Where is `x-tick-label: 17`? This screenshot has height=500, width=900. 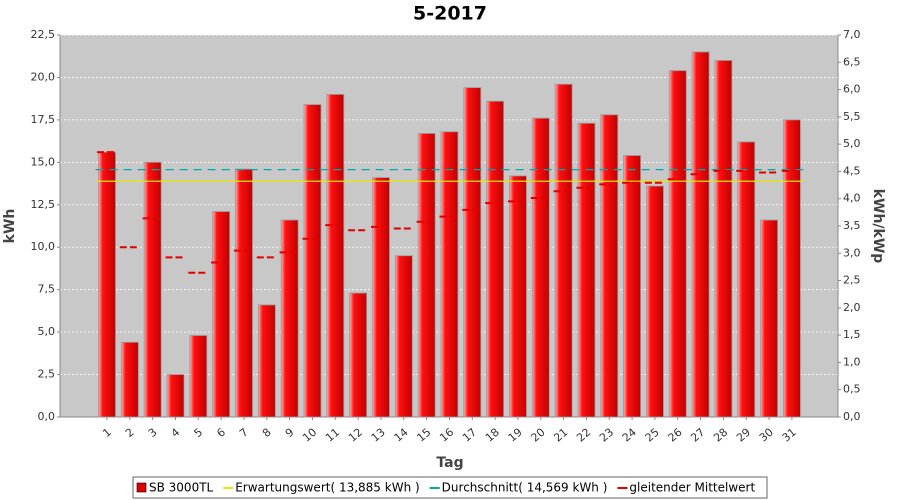 x-tick-label: 17 is located at coordinates (469, 435).